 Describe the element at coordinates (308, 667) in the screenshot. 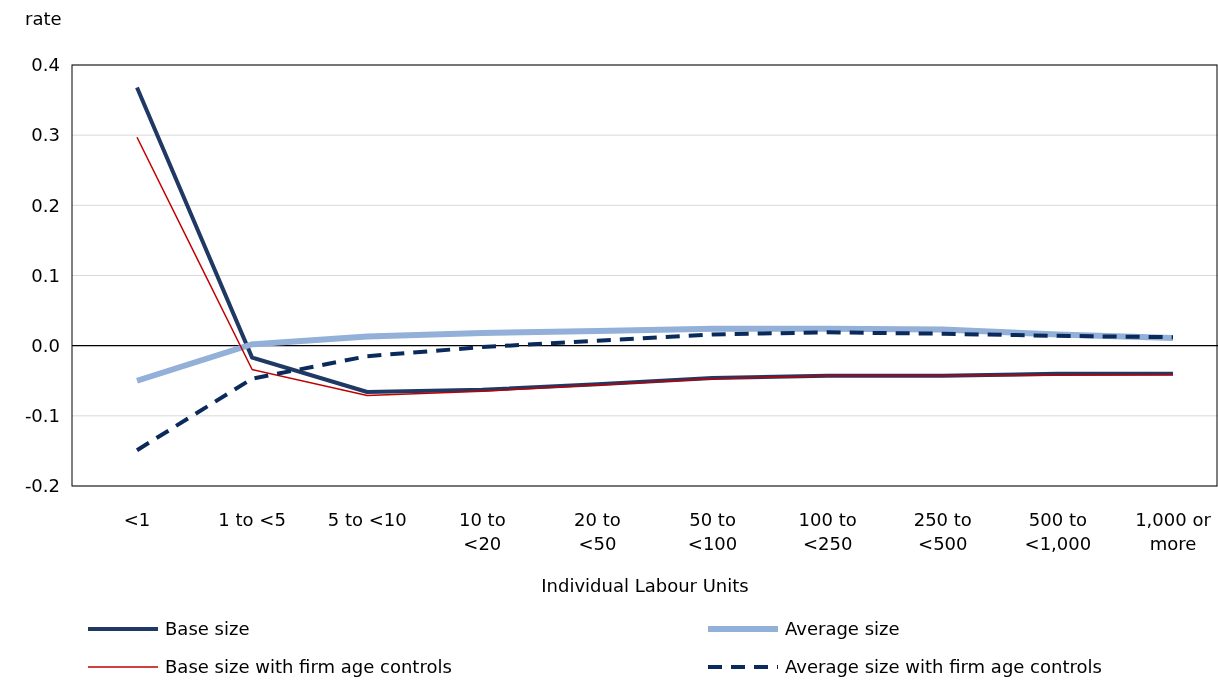

I see `legend-label: Base size with firm age controls` at that location.